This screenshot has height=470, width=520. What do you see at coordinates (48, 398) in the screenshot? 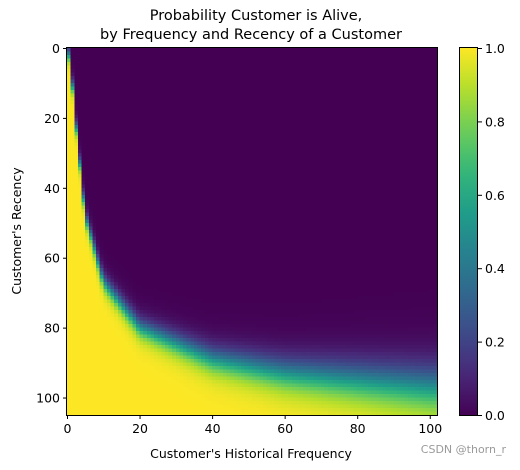
I see `y-tick-label: 100` at bounding box center [48, 398].